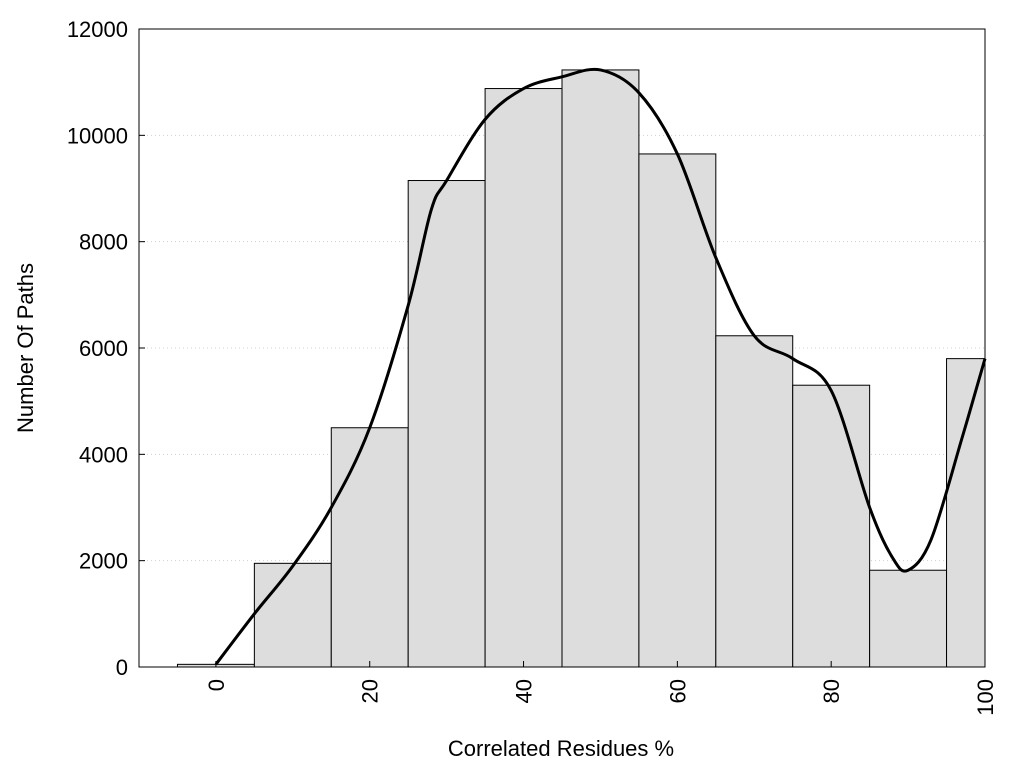 The image size is (1024, 768). What do you see at coordinates (97, 135) in the screenshot?
I see `y-tick-label: 10000` at bounding box center [97, 135].